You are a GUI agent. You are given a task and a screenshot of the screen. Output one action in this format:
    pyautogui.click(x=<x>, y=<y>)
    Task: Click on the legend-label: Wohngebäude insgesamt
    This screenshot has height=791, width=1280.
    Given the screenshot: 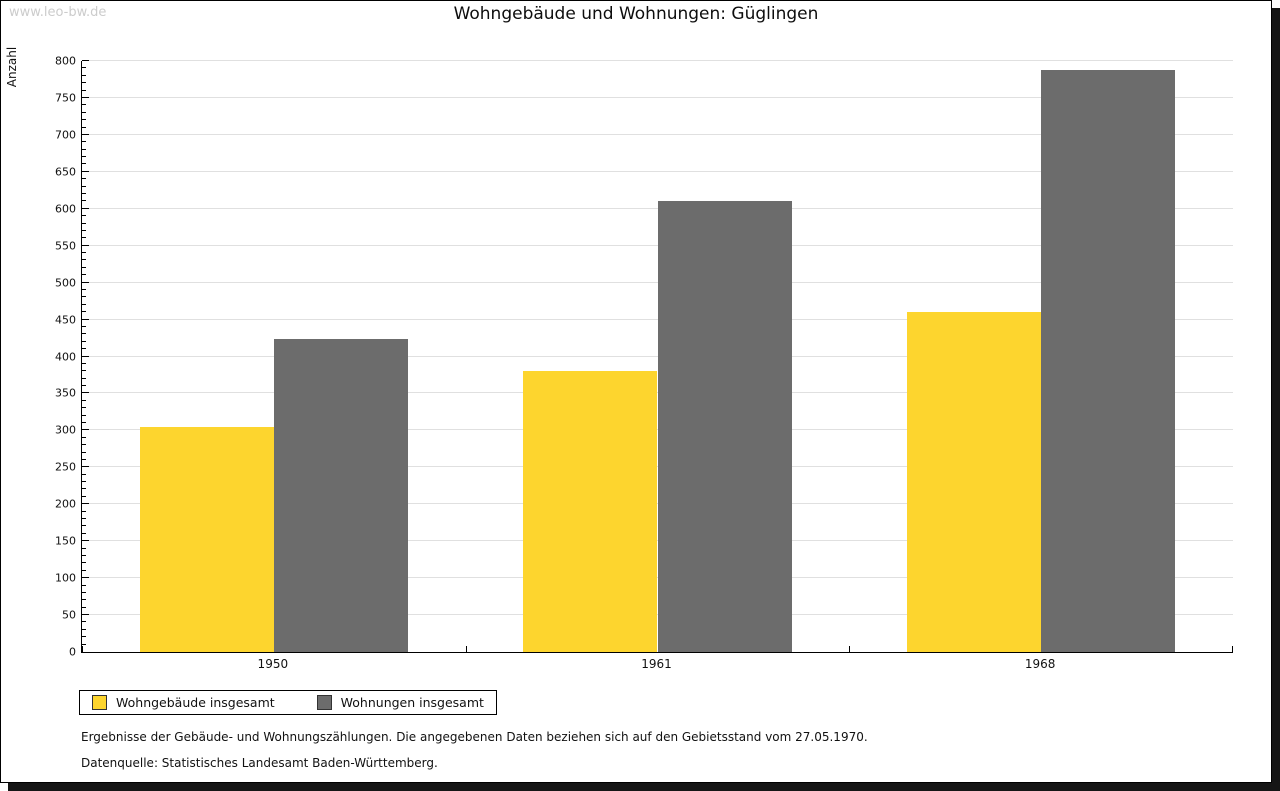 What is the action you would take?
    pyautogui.click(x=195, y=702)
    